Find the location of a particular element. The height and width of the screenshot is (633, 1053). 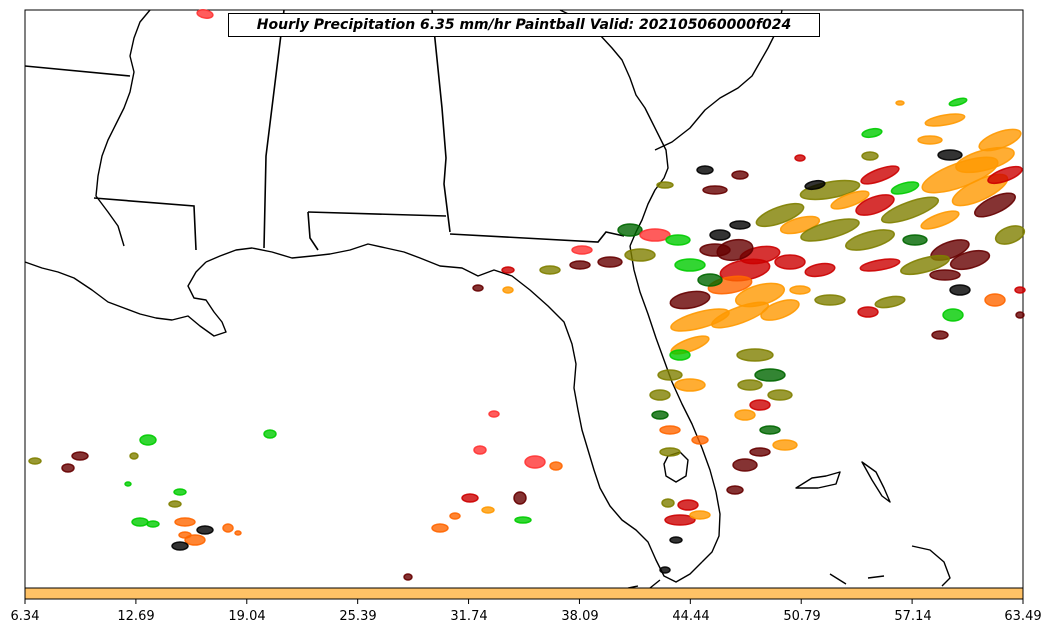

colorbar is located at coordinates (524, 593).